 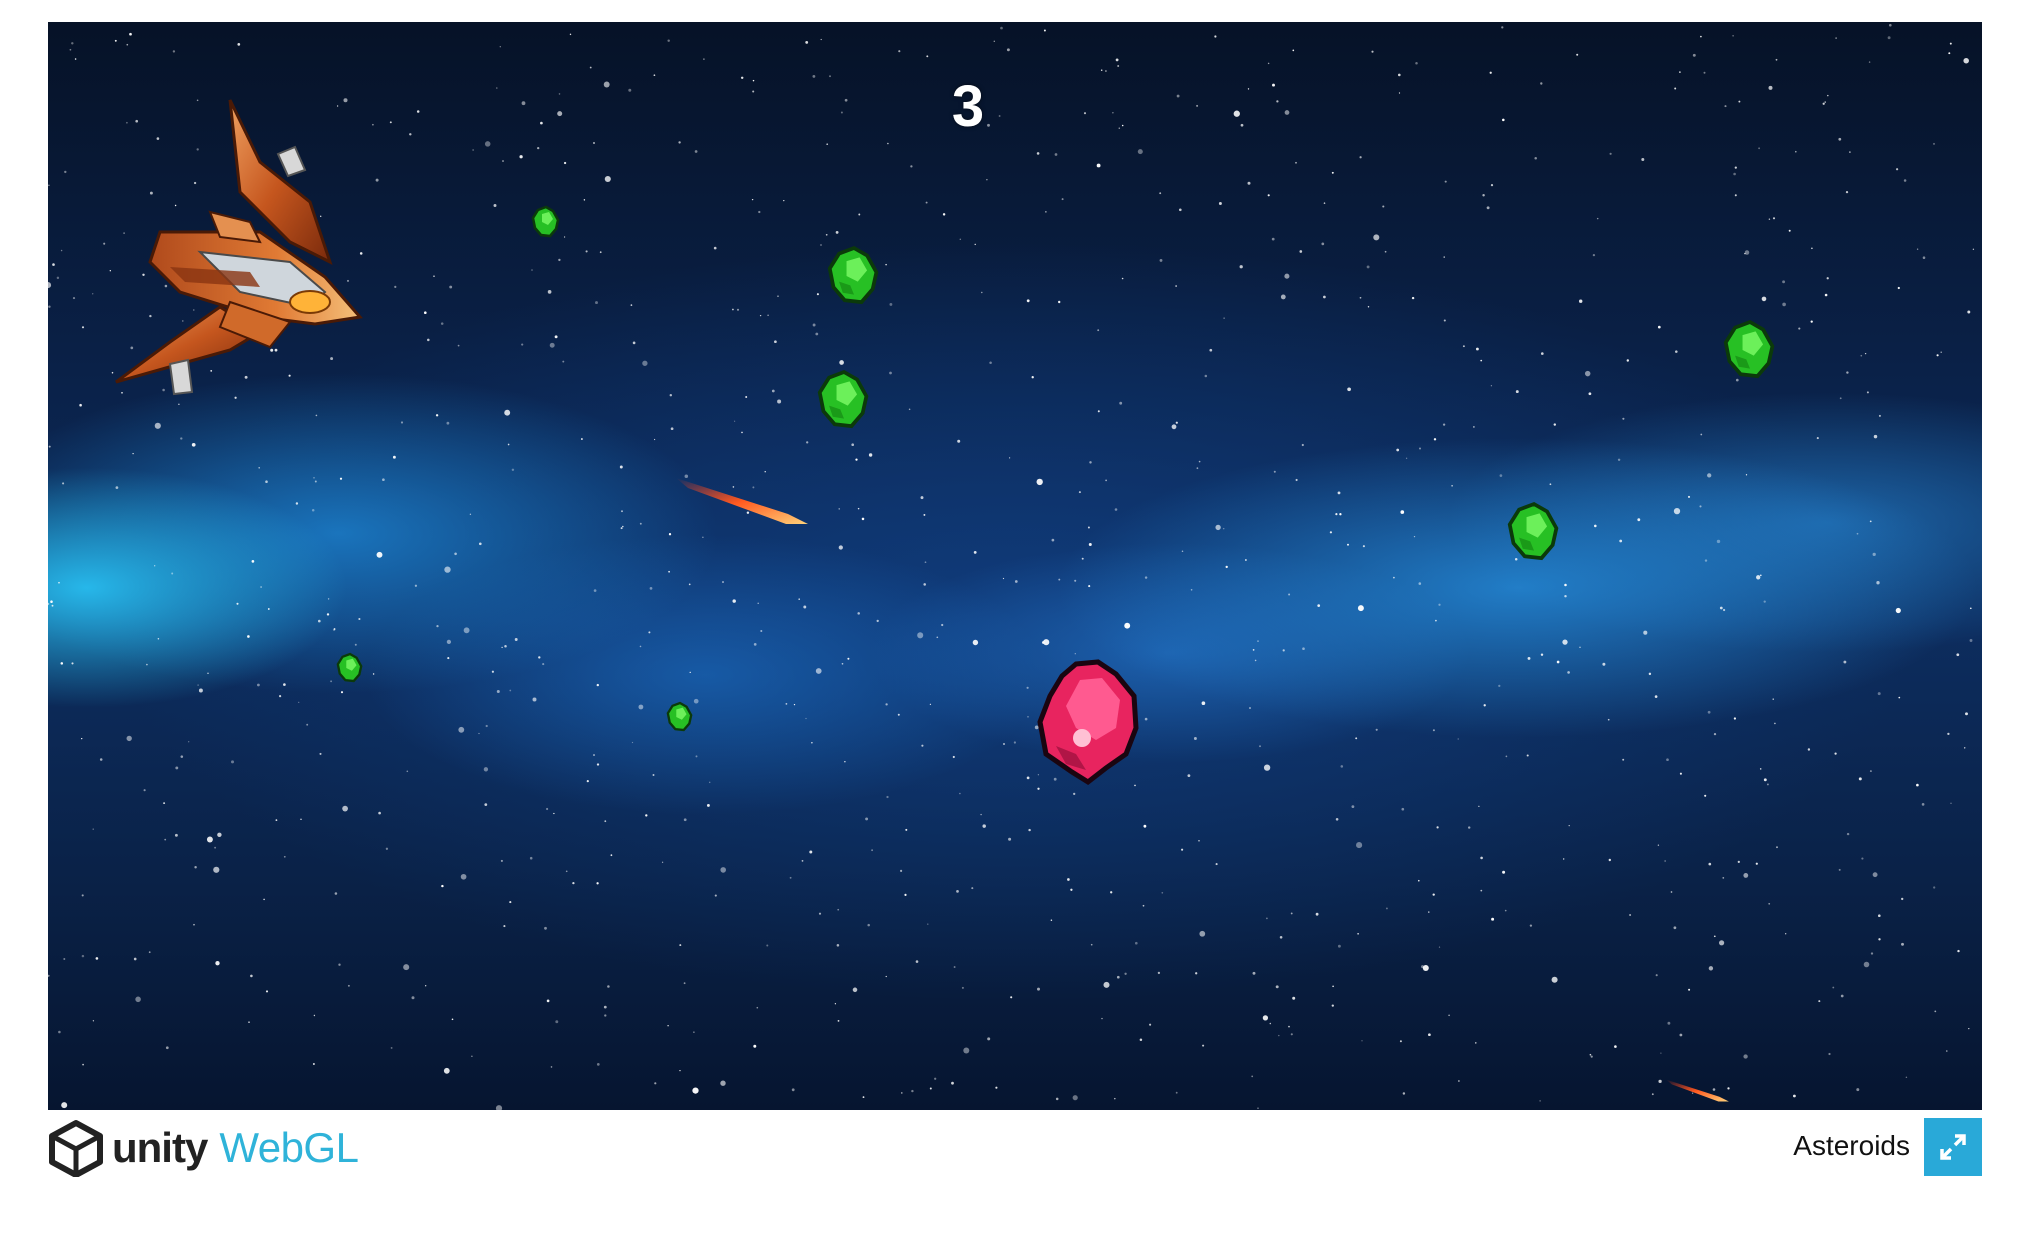 I want to click on green-asteroid, so click(x=350, y=668).